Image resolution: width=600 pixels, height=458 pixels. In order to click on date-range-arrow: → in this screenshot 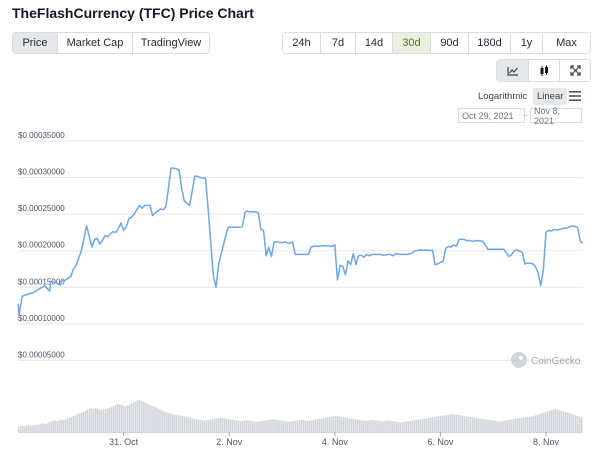, I will do `click(524, 114)`.